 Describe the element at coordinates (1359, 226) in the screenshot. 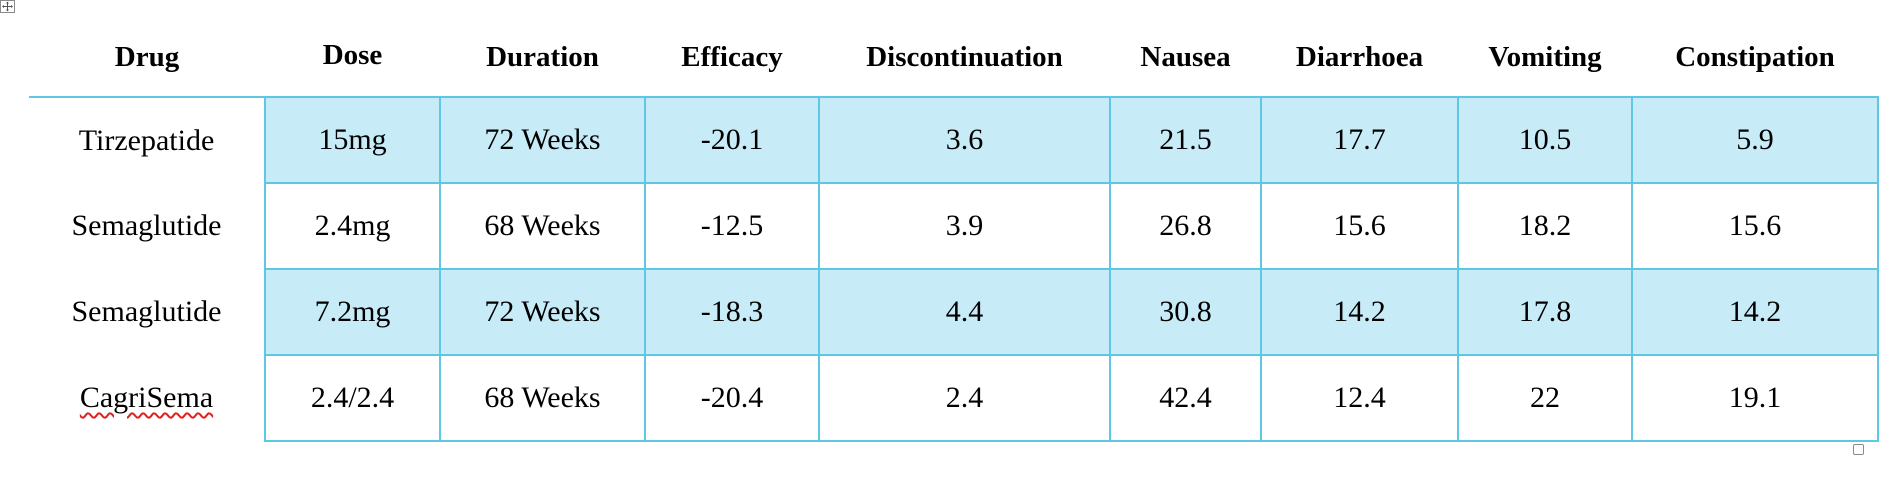

I see `diarrhoea-cell: 15.6` at that location.